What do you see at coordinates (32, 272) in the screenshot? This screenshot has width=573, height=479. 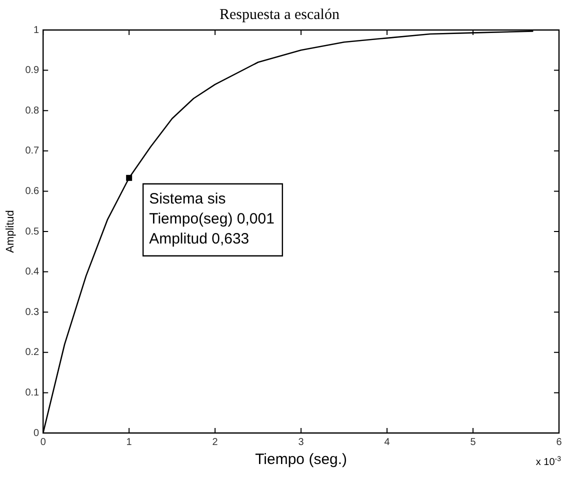 I see `y-tick-label: 0.4` at bounding box center [32, 272].